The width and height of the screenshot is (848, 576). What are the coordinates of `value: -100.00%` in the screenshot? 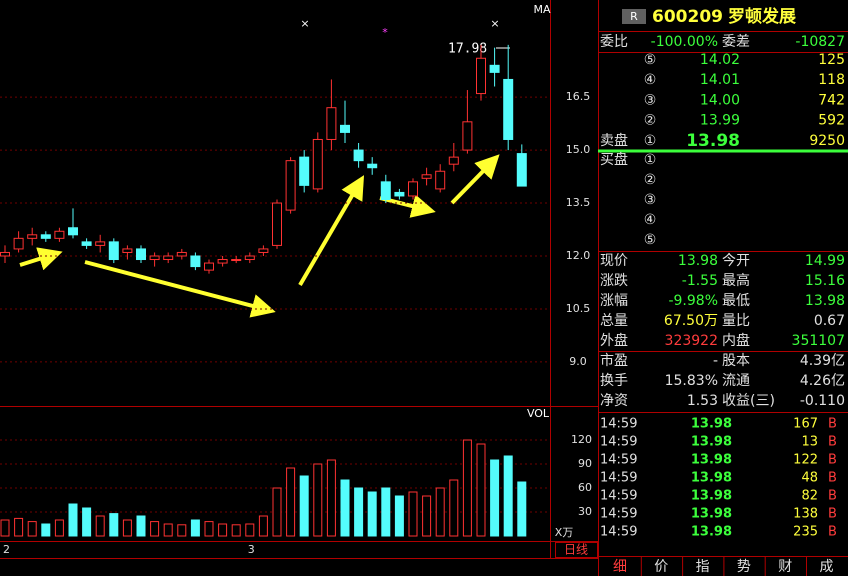 It's located at (684, 42).